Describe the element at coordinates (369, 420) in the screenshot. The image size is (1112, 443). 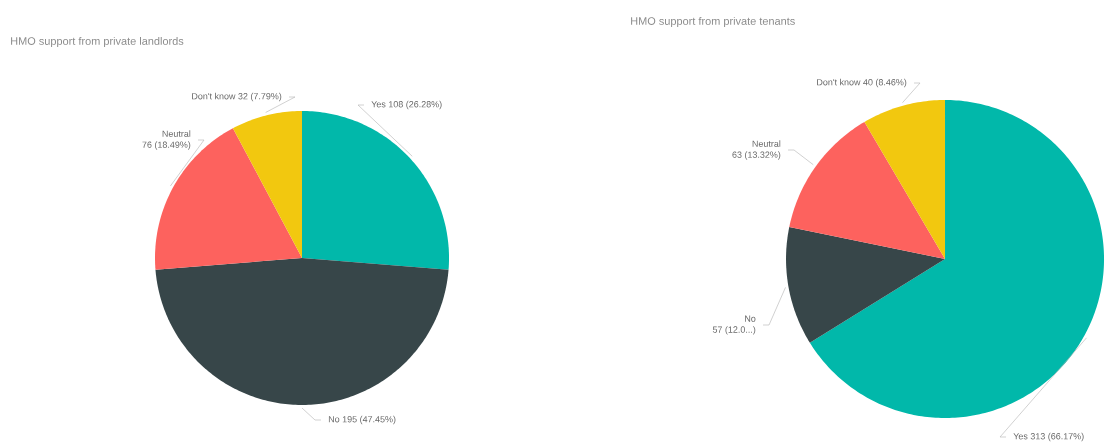
I see `data-label: 195 (47.45%)` at that location.